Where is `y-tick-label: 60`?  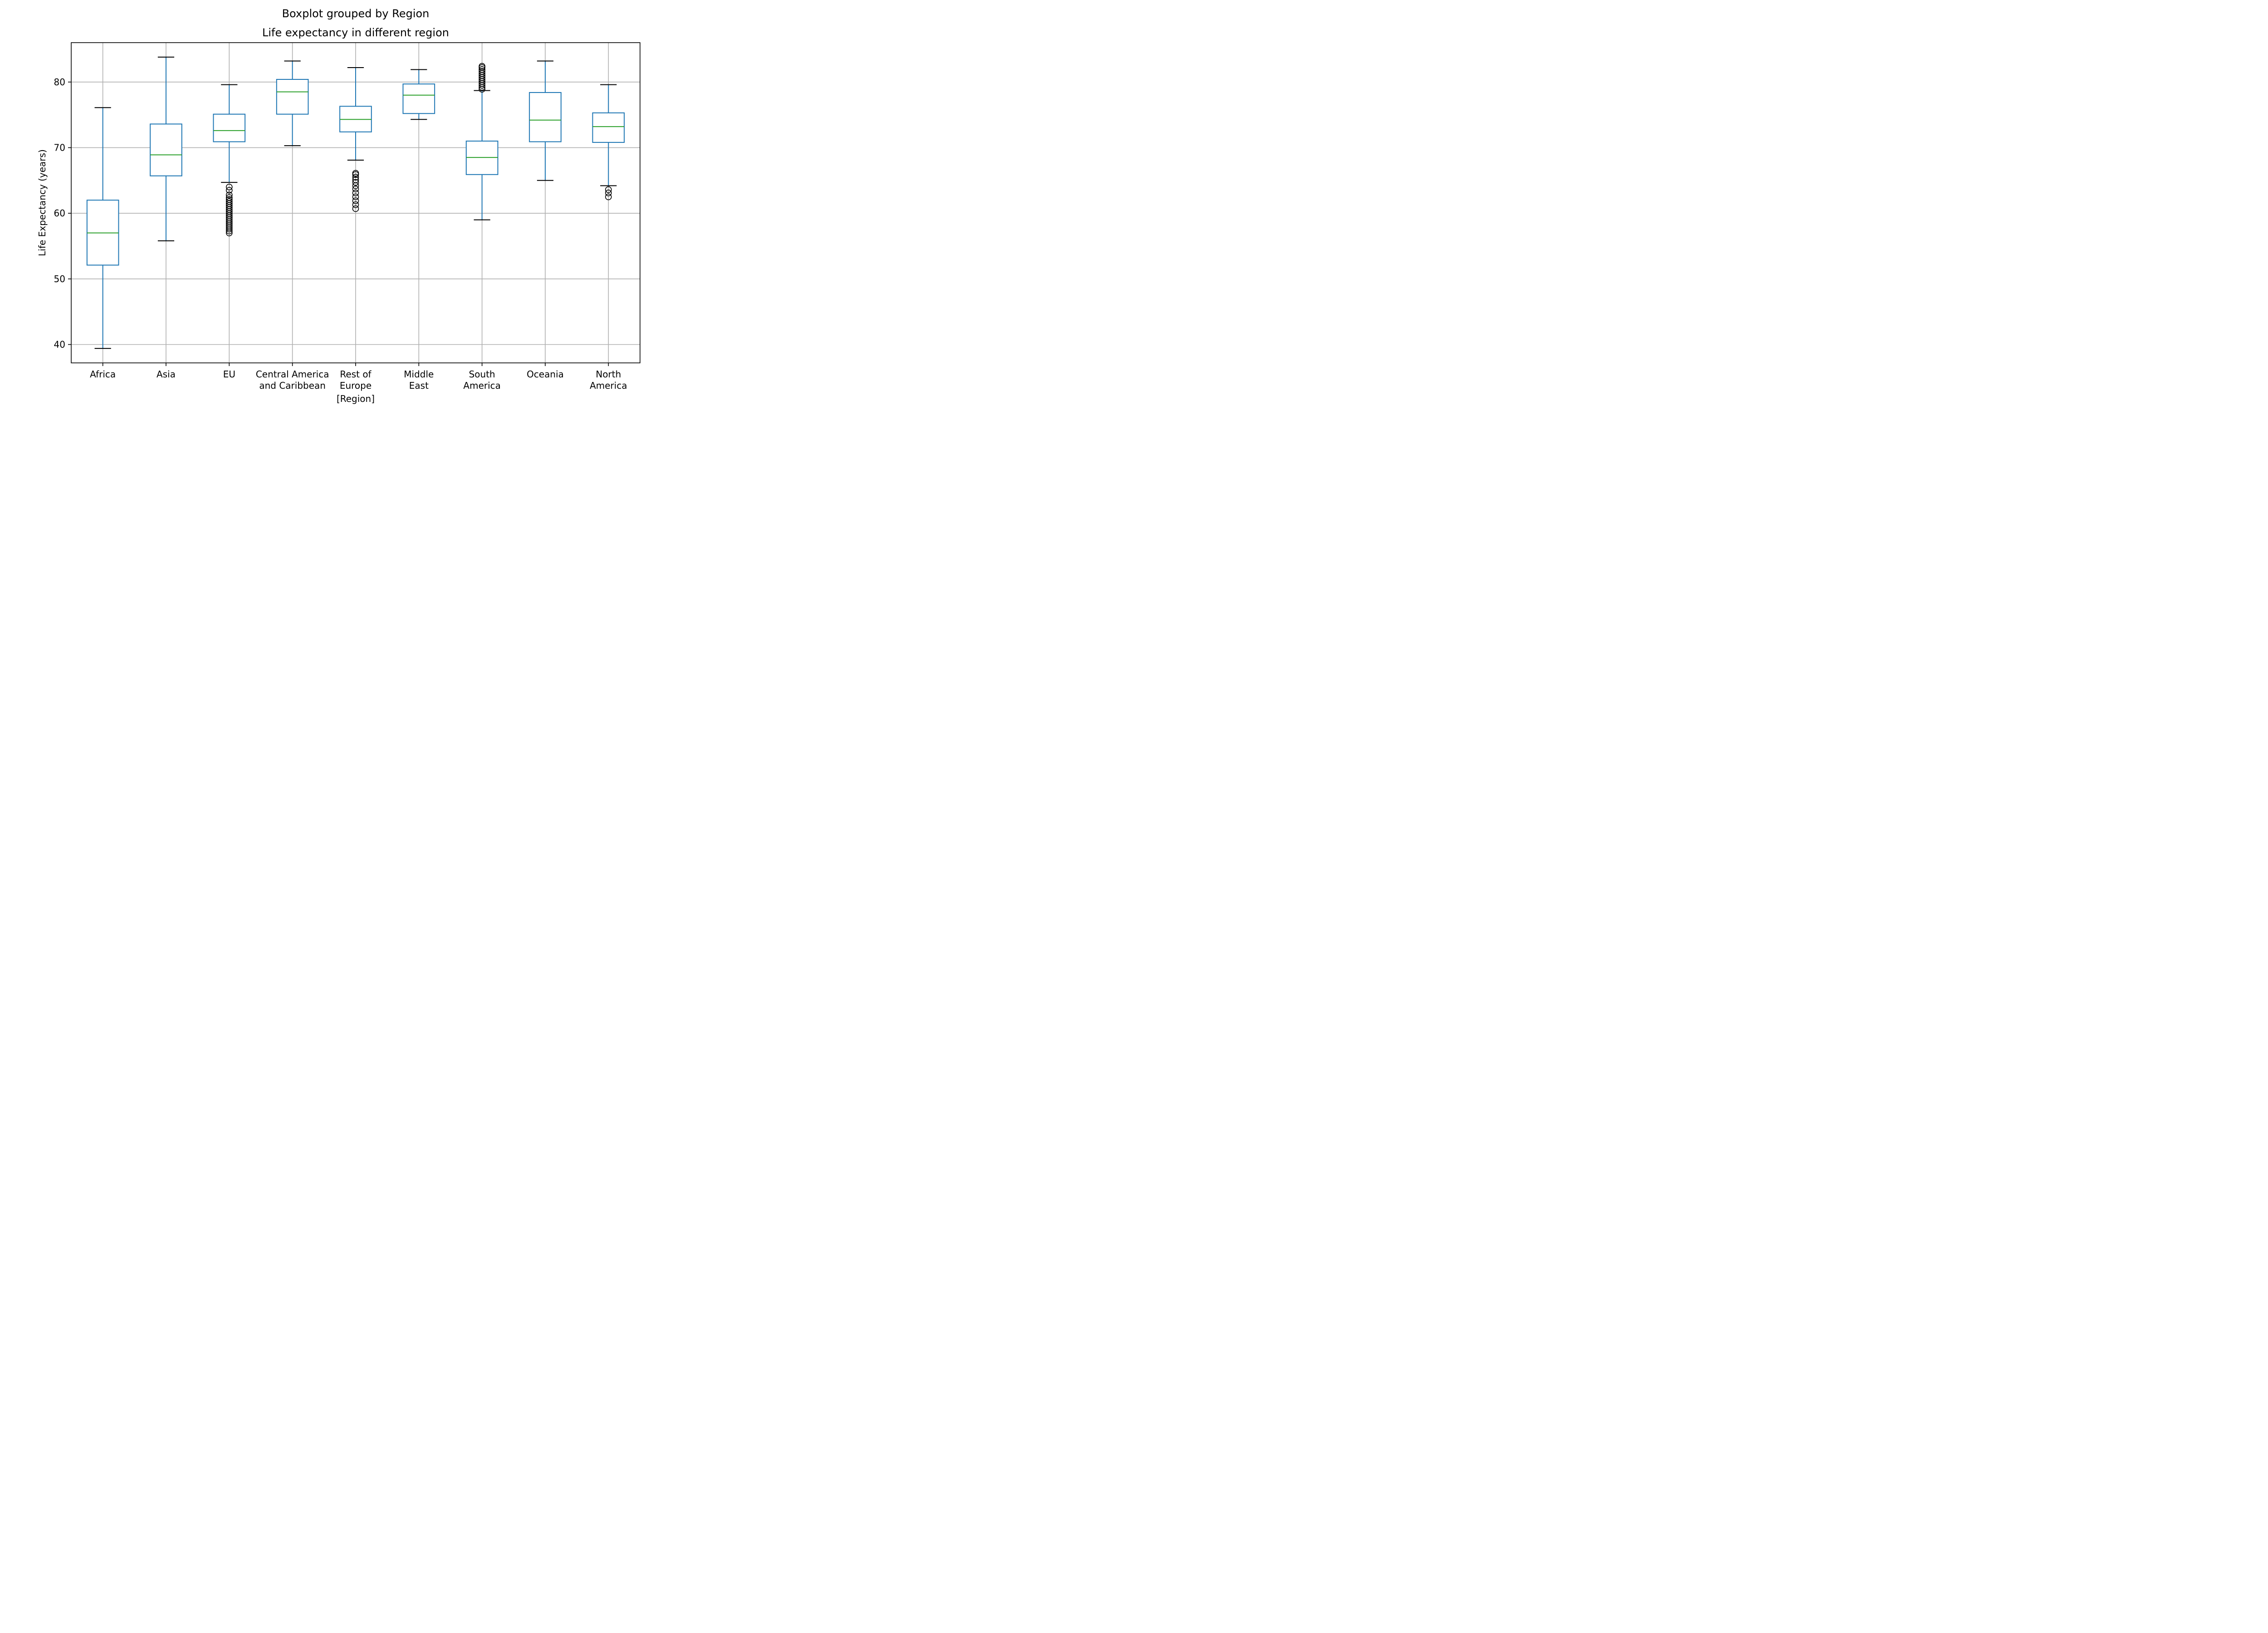 y-tick-label: 60 is located at coordinates (60, 213).